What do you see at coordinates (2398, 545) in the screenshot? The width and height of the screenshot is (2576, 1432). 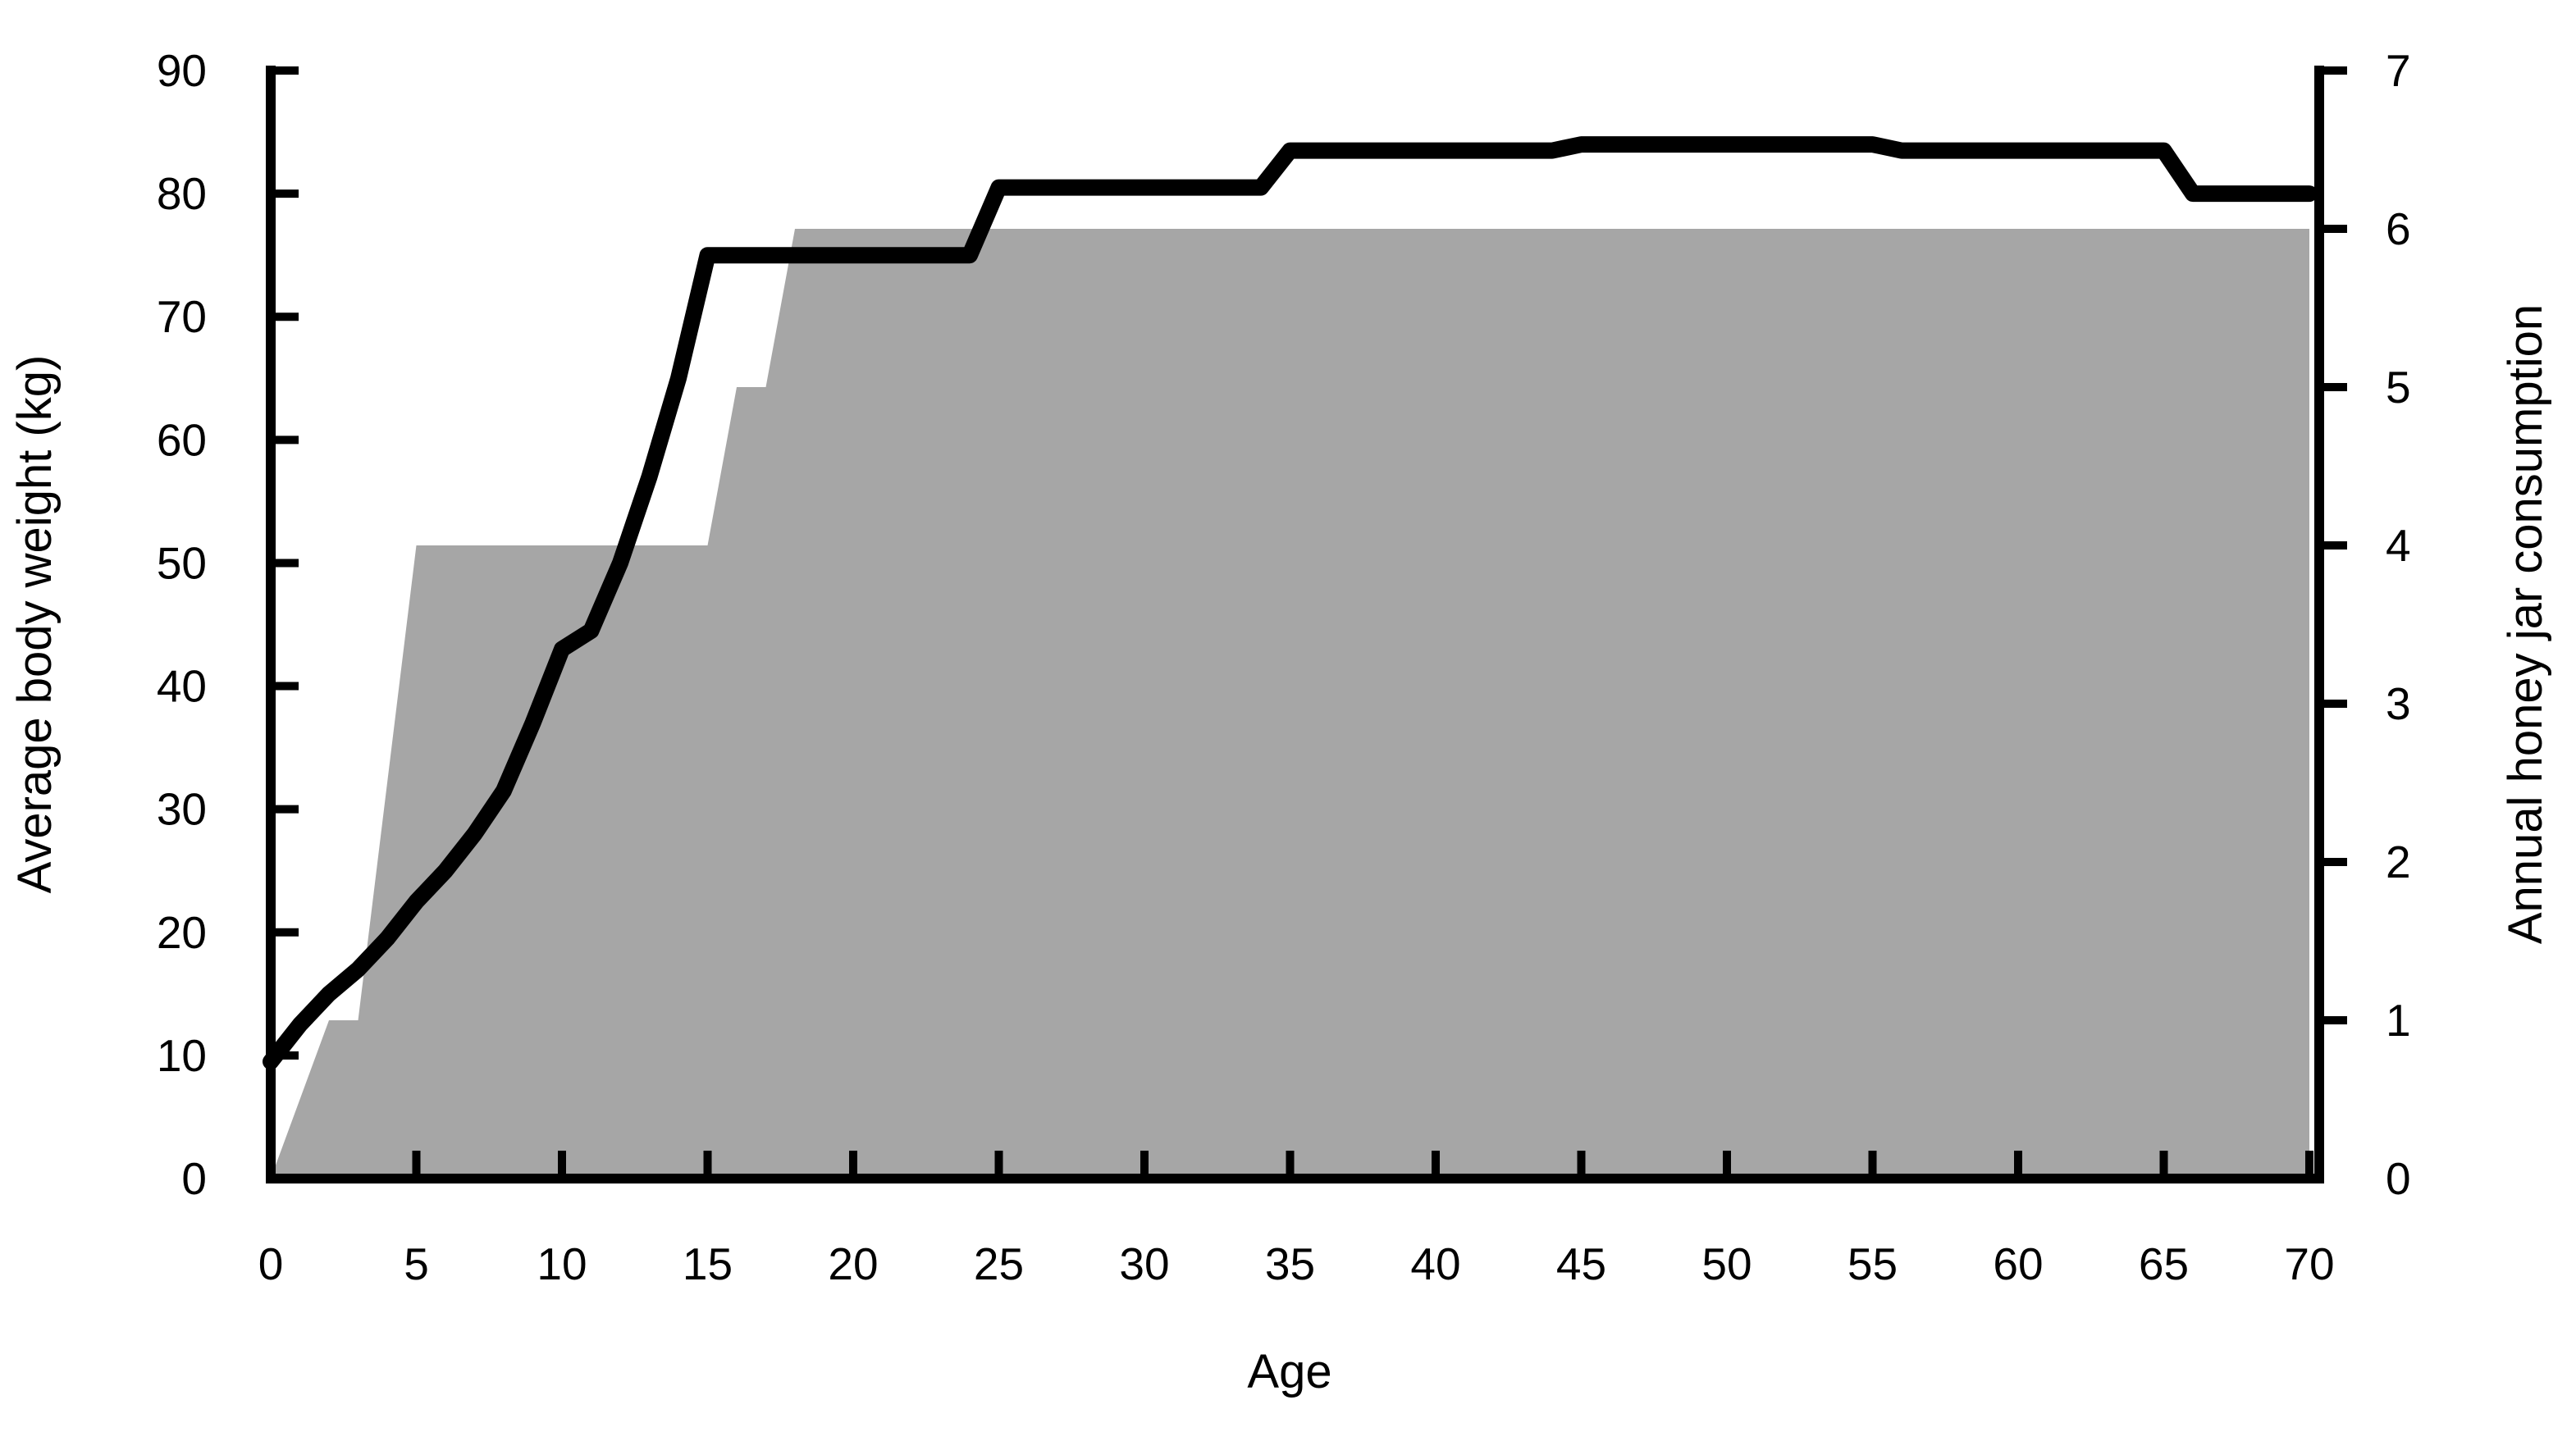 I see `y-right-tick-label: 4` at bounding box center [2398, 545].